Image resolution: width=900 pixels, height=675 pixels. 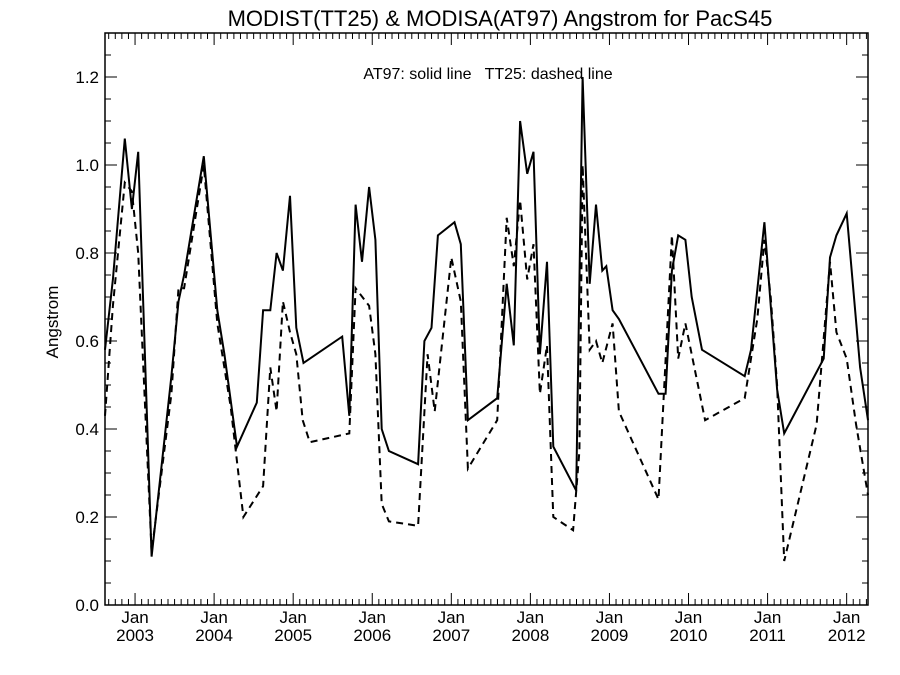 I want to click on chart-annotation: AT97: solid line TT25: dashed line, so click(x=487, y=74).